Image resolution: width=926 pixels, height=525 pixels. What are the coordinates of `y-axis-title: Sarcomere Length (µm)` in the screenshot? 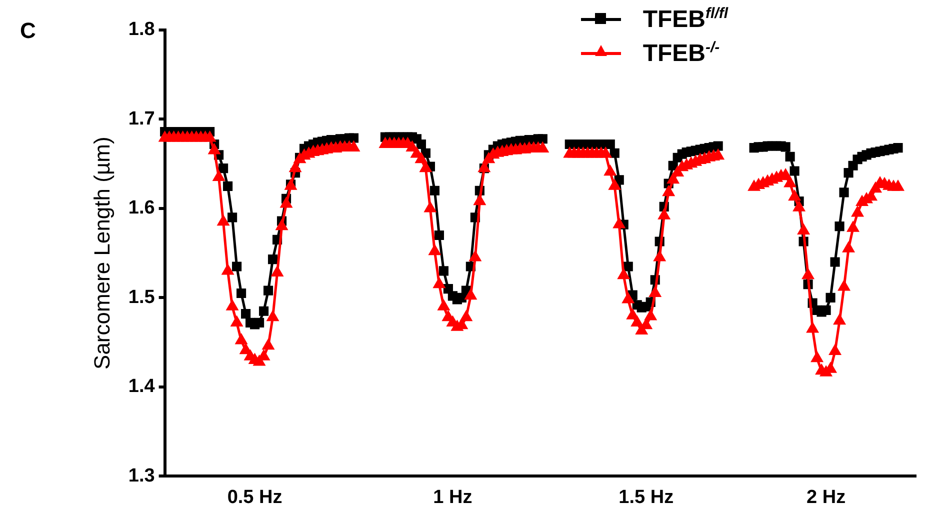 It's located at (101, 253).